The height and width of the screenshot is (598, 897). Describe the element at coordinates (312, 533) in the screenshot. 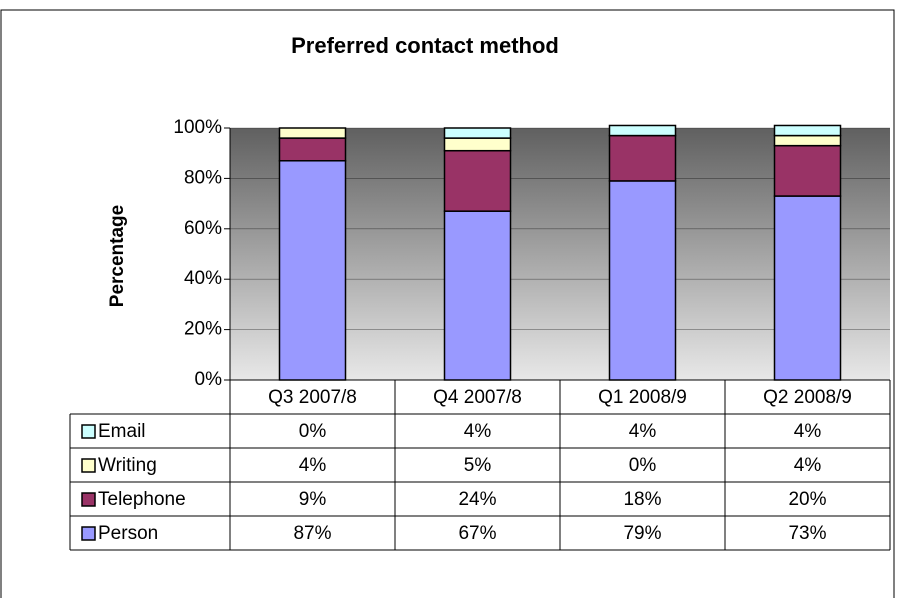

I see `table-value: 87%` at that location.